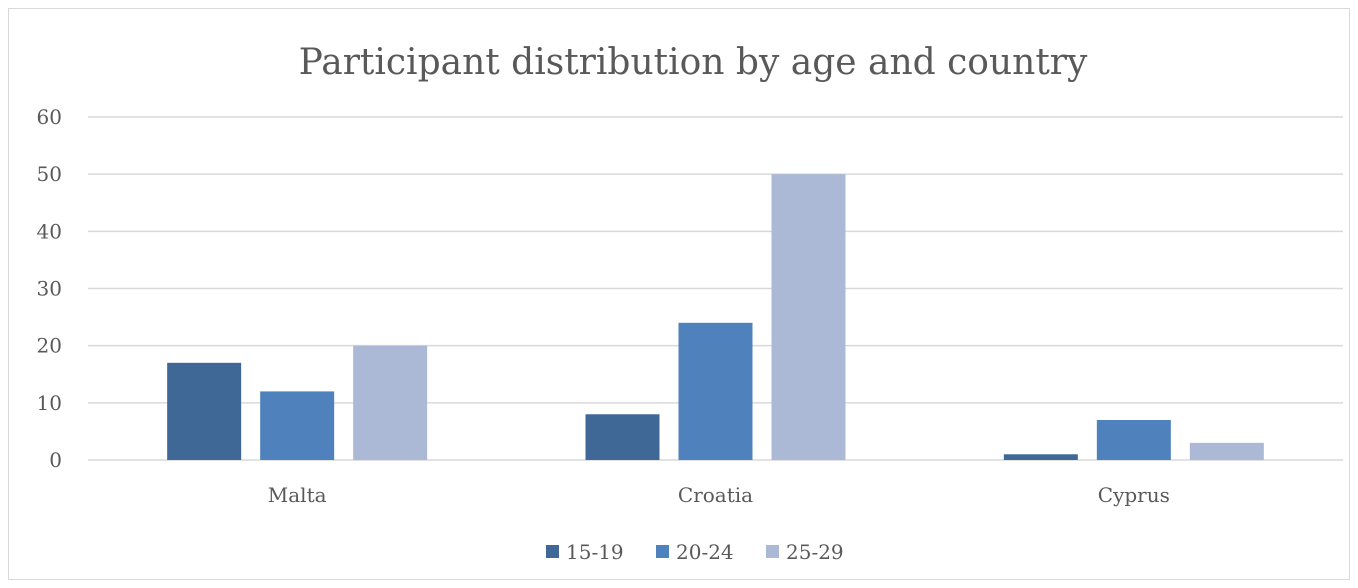 This screenshot has height=588, width=1358. I want to click on bar-15-19-malta, so click(204, 411).